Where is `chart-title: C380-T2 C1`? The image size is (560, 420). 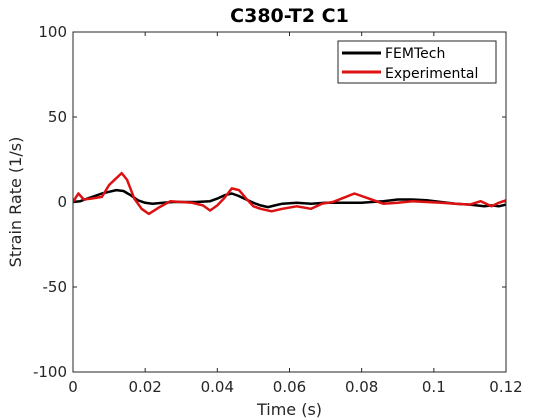 chart-title: C380-T2 C1 is located at coordinates (289, 16).